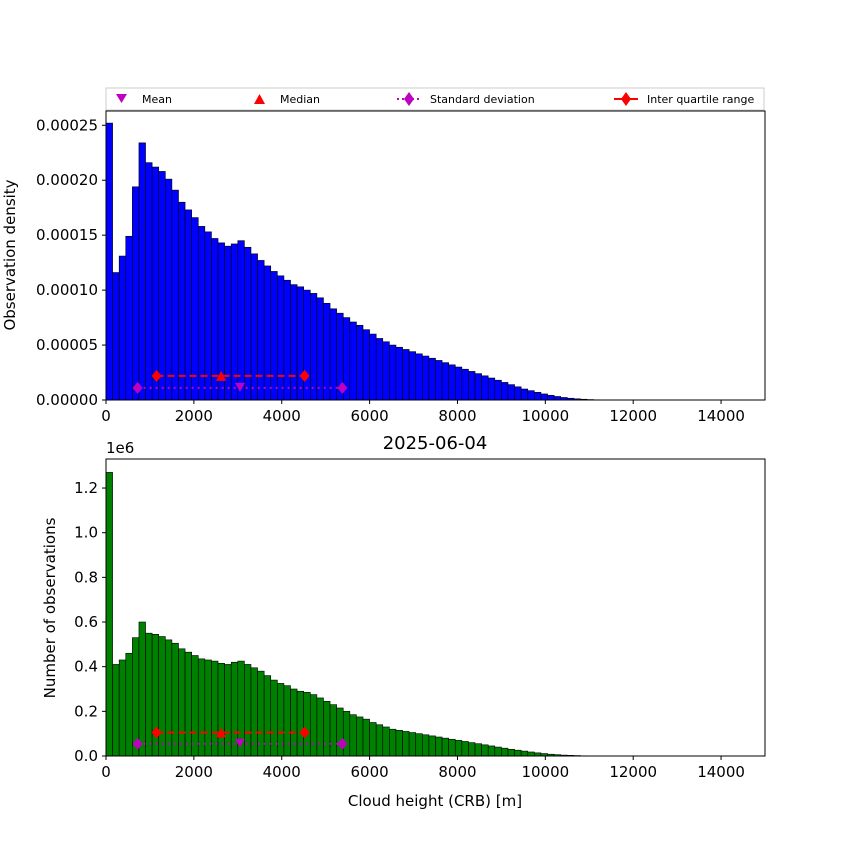  I want to click on density-xtick-label: 0, so click(106, 416).